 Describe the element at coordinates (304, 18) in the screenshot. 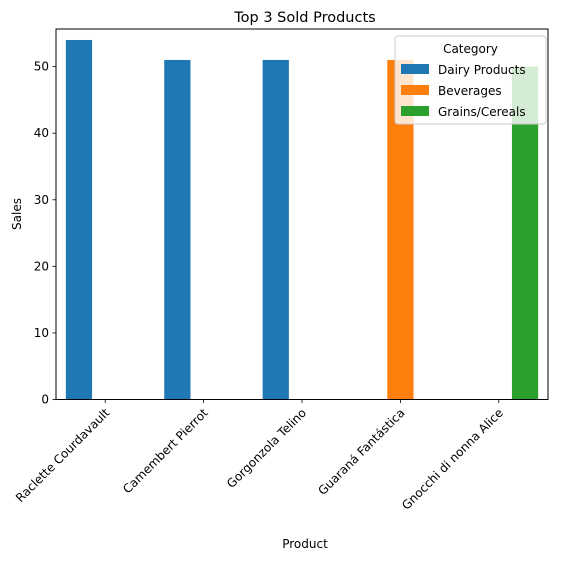

I see `chart-title: Top 3 Sold Products` at that location.